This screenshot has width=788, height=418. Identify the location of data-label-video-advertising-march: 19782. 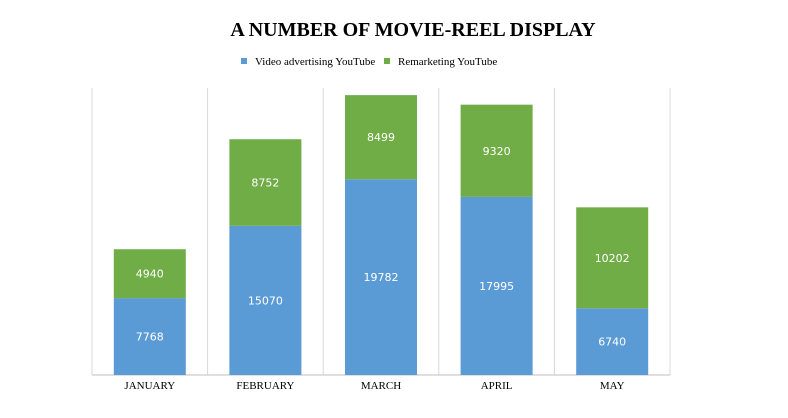
(381, 277).